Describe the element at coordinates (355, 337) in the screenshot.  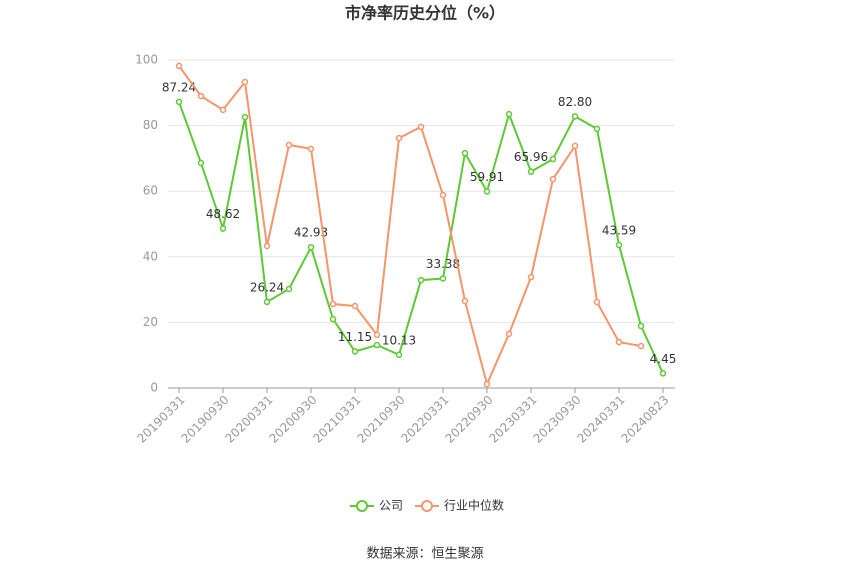
I see `data-label: 11.15` at that location.